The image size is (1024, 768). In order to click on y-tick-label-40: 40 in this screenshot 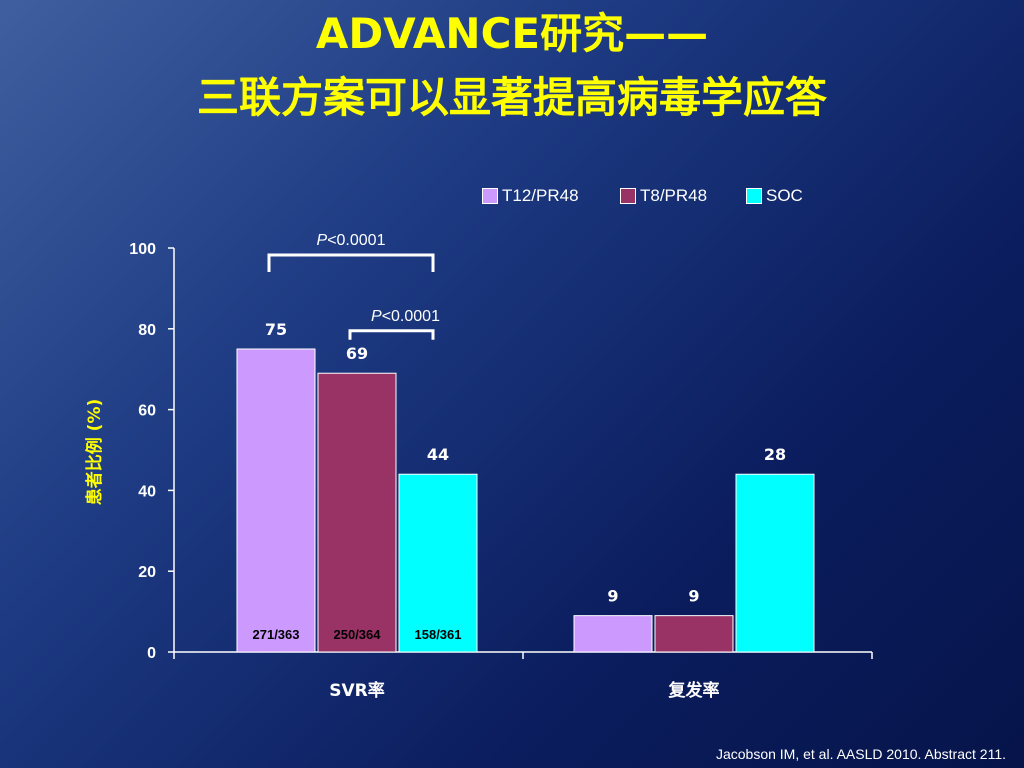, I will do `click(147, 491)`.